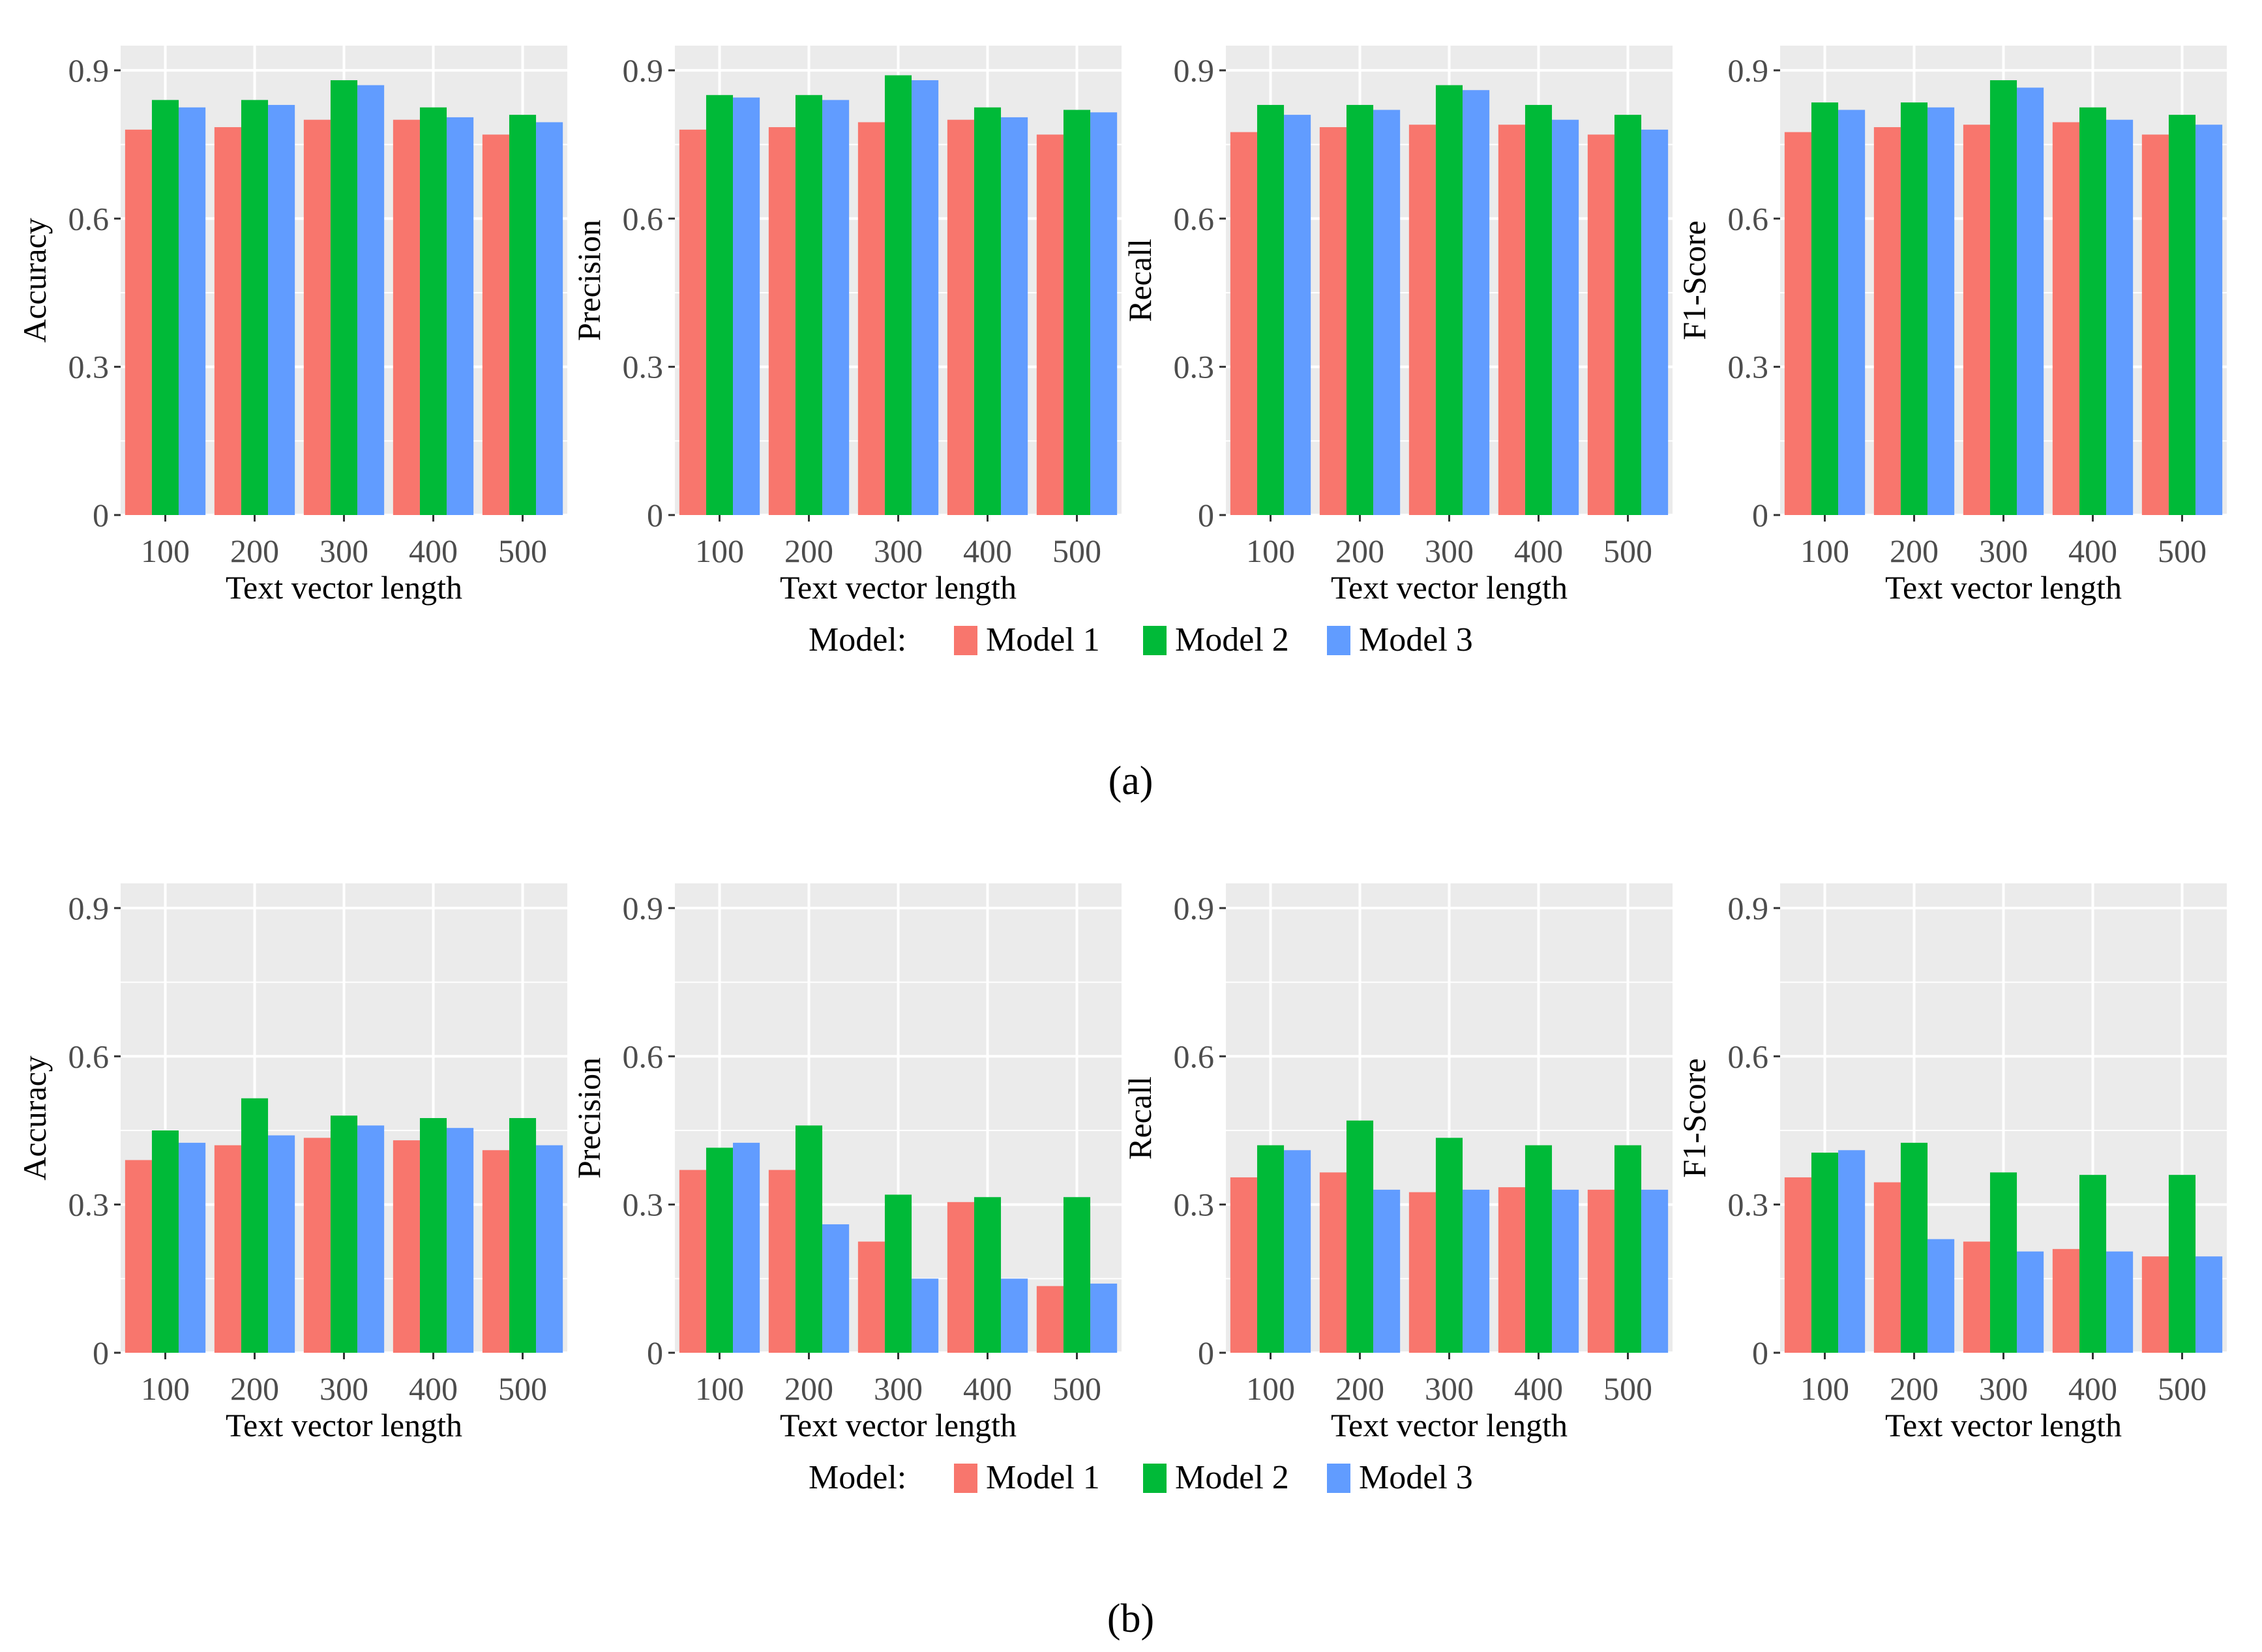  Describe the element at coordinates (589, 280) in the screenshot. I see `y-axis-title: Precision` at that location.